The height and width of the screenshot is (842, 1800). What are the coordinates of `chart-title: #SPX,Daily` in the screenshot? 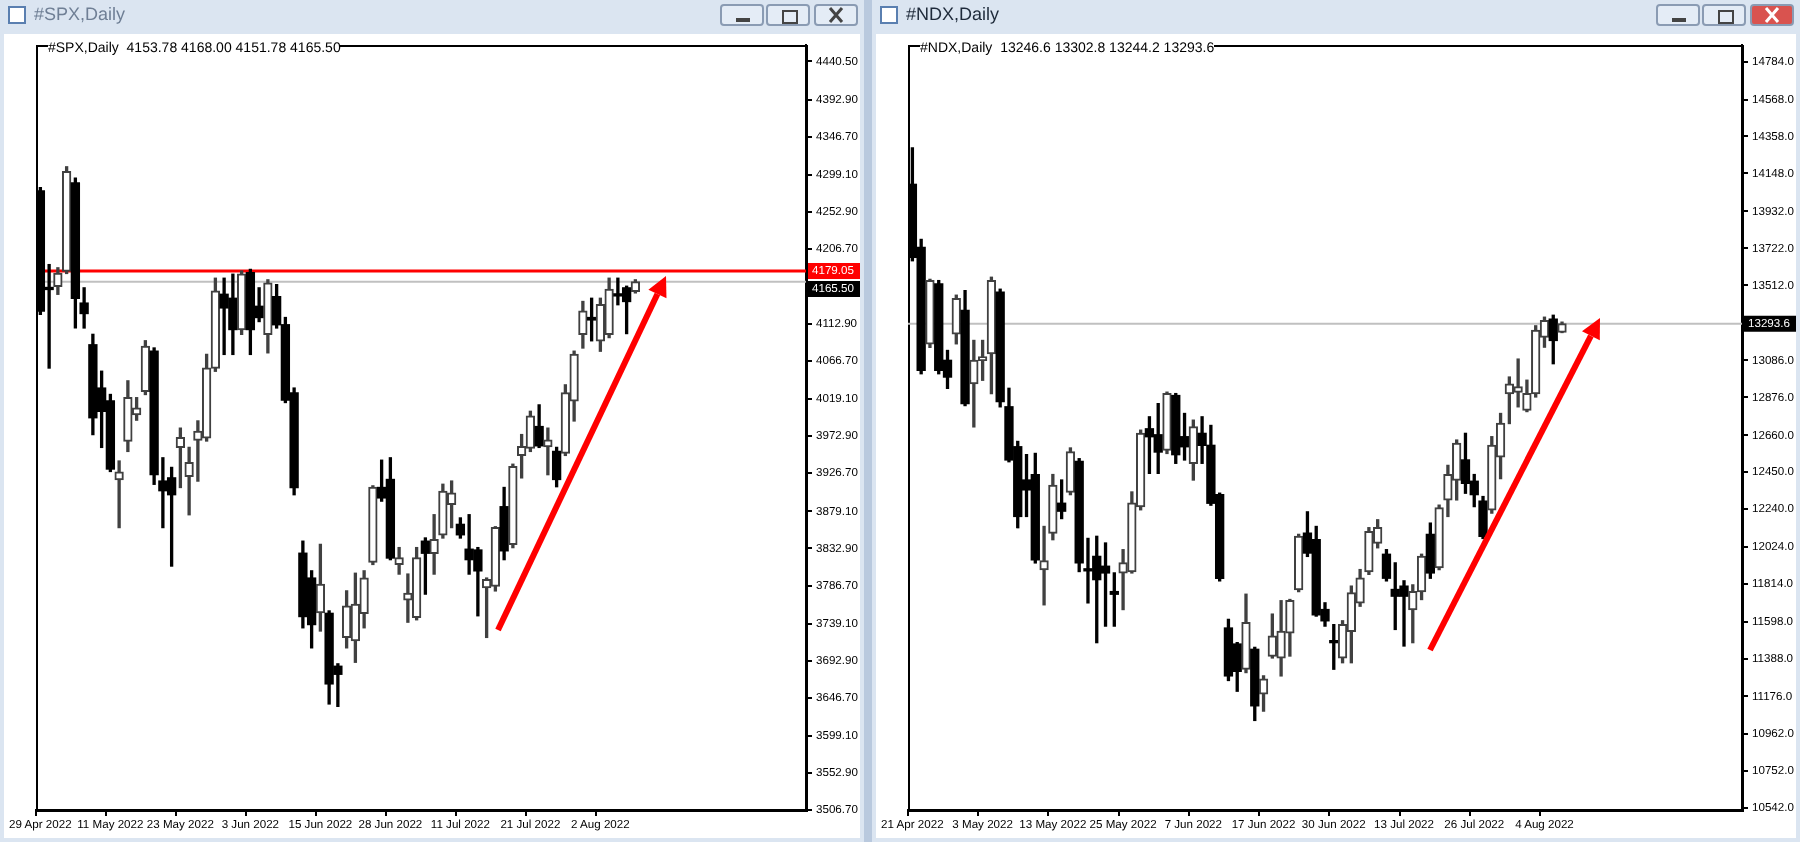 It's located at (80, 14).